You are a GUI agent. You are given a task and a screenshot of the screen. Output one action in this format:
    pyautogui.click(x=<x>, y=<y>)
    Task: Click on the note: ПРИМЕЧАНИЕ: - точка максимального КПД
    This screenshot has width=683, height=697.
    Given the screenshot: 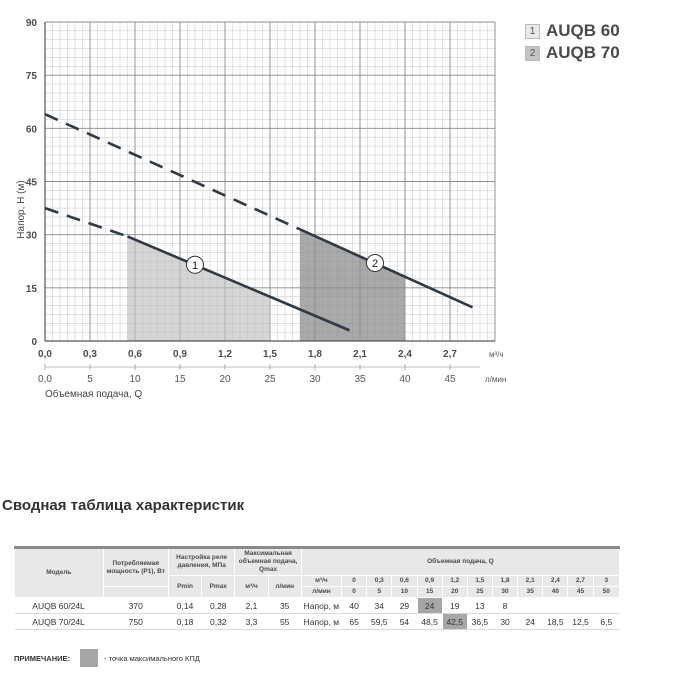 What is the action you would take?
    pyautogui.click(x=107, y=658)
    